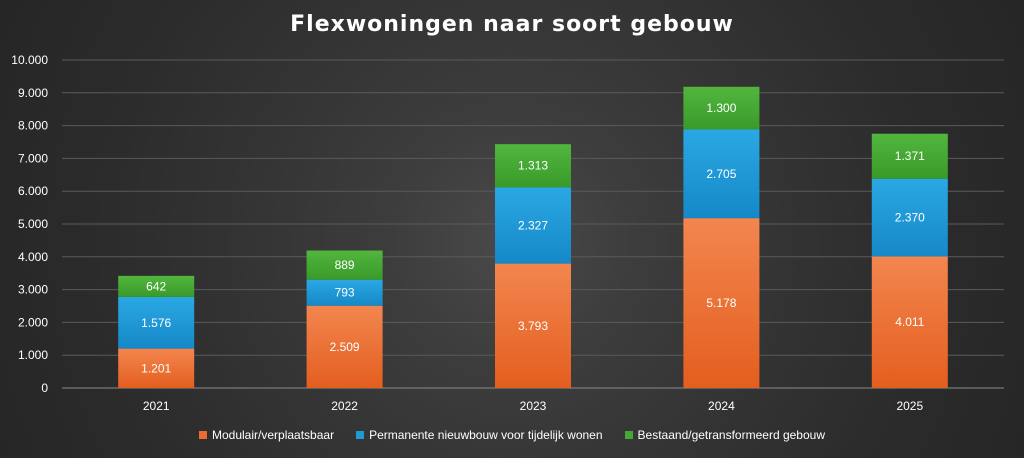 Image resolution: width=1024 pixels, height=458 pixels. I want to click on y-tick-label: 4.000, so click(33, 257).